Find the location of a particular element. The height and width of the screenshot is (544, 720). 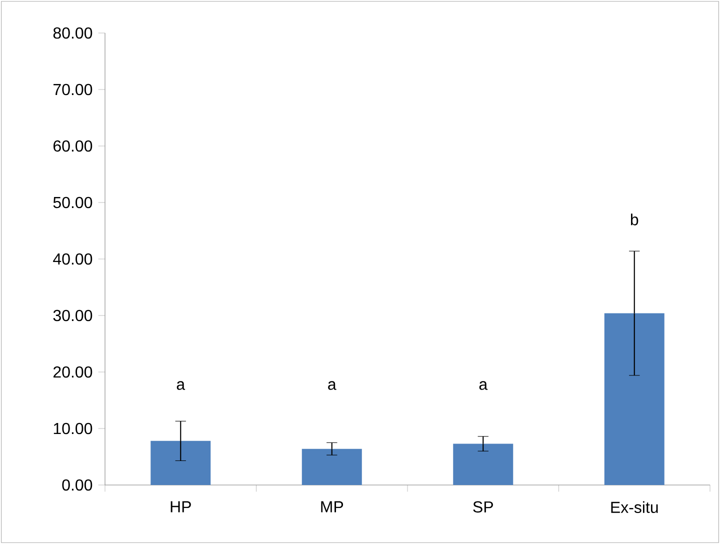

y-tick-label: 50.00 is located at coordinates (72, 202).